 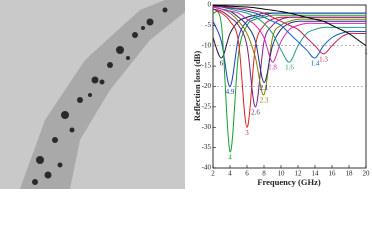 What do you see at coordinates (289, 182) in the screenshot?
I see `x-axis-title: Frequency (GHz)` at bounding box center [289, 182].